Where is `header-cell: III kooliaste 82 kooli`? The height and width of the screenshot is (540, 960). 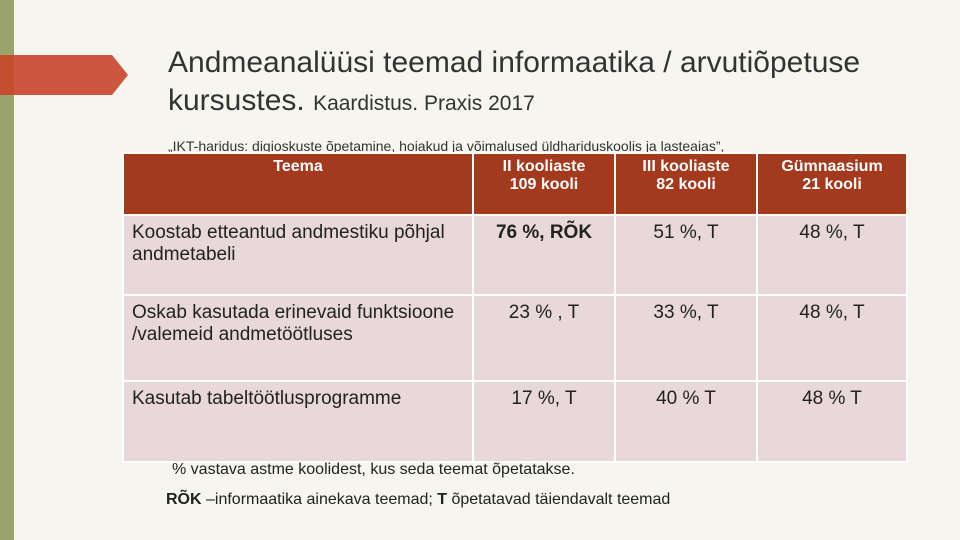 header-cell: III kooliaste 82 kooli is located at coordinates (686, 184).